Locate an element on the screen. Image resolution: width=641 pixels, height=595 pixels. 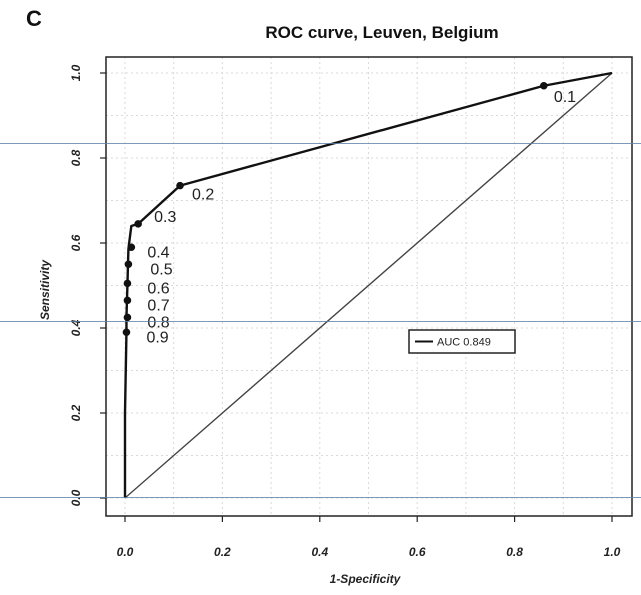
x-tick-label: 0.4 is located at coordinates (319, 552).